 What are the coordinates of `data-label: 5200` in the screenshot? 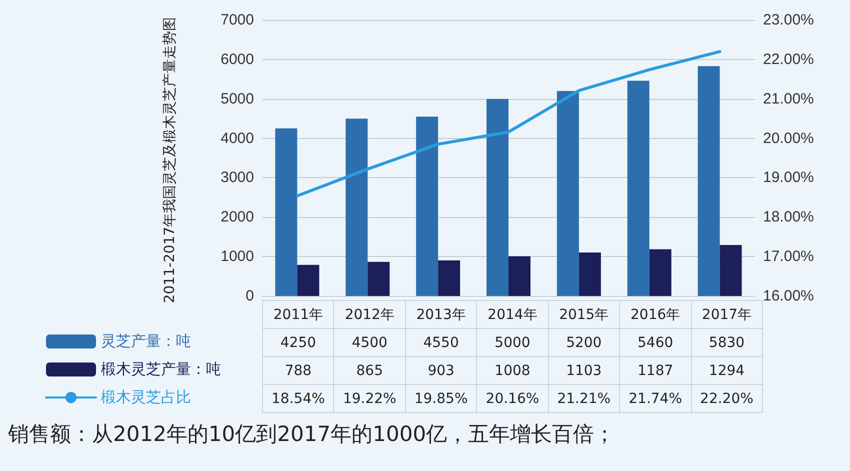 It's located at (584, 342).